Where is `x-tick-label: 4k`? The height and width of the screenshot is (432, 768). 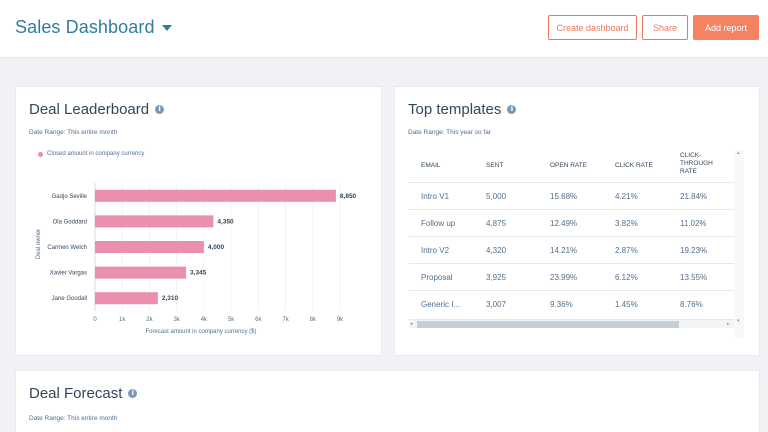
x-tick-label: 4k is located at coordinates (204, 320).